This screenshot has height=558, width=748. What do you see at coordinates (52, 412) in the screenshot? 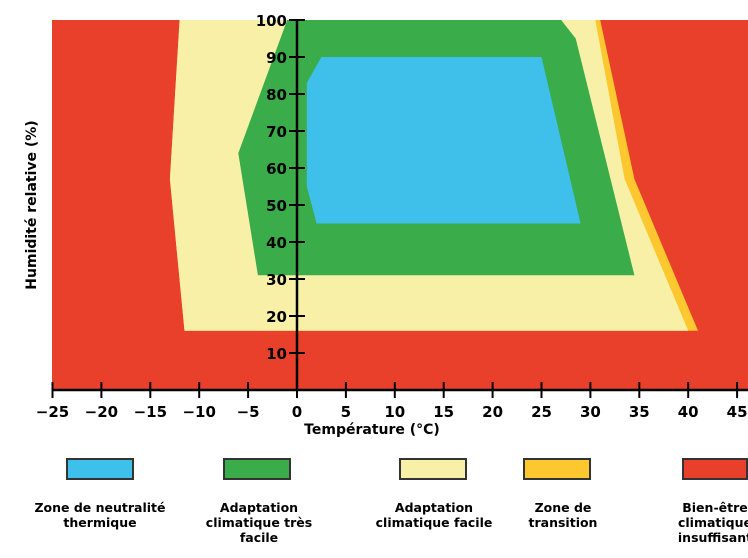
I see `x-tick-label: −25` at bounding box center [52, 412].